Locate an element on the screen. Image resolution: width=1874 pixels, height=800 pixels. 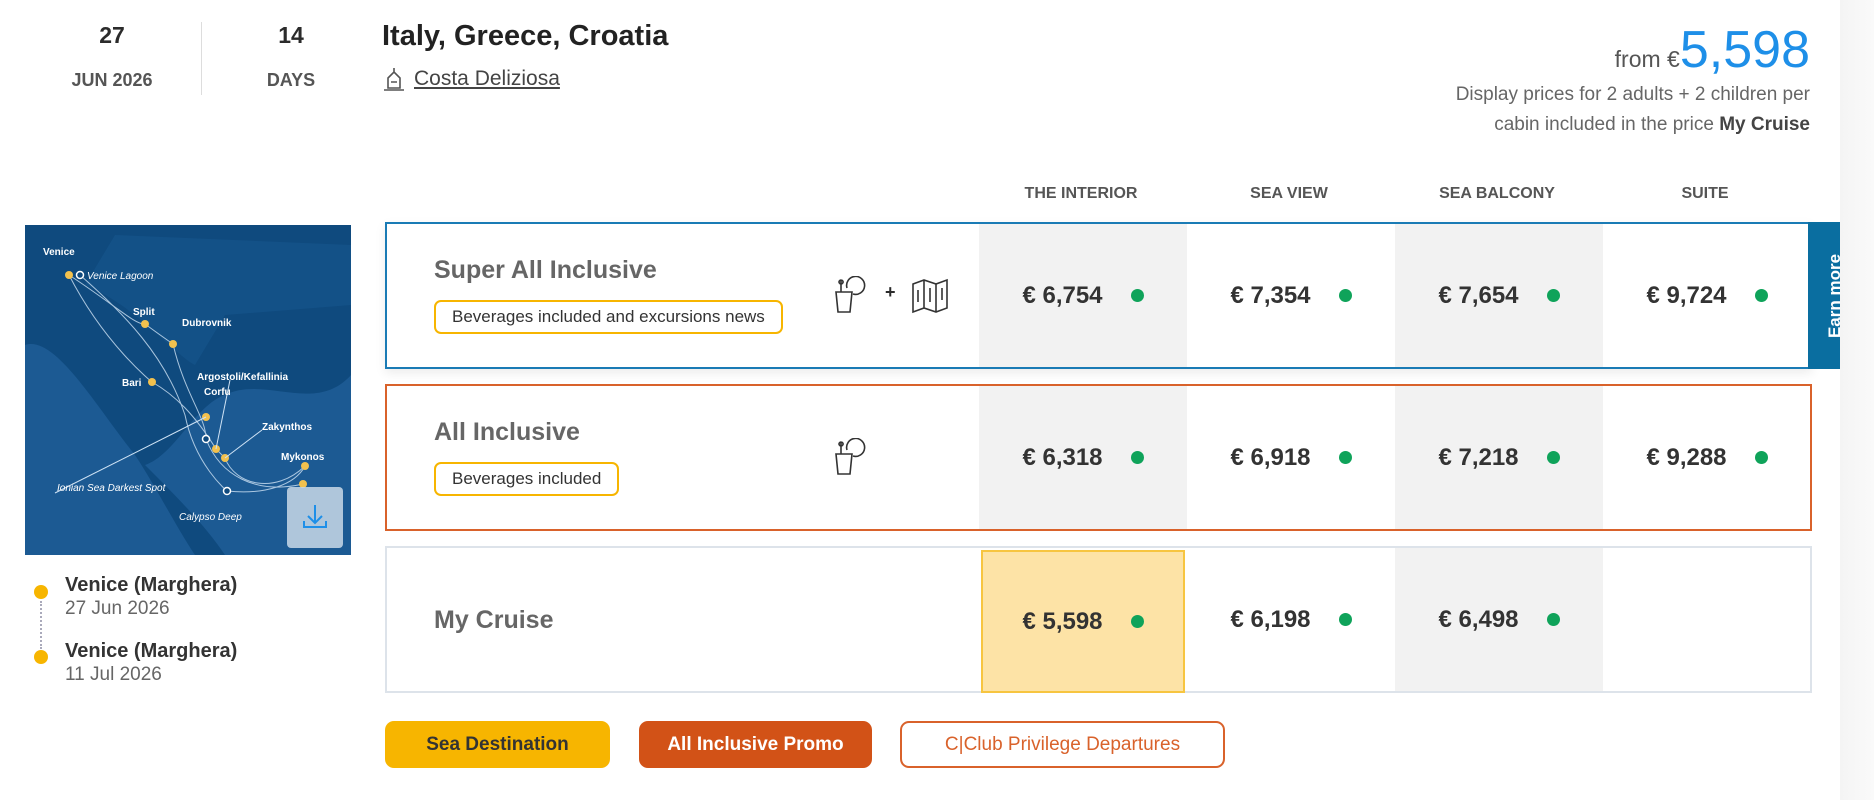
price-cell-interior: € 6,318 is located at coordinates (1083, 457).